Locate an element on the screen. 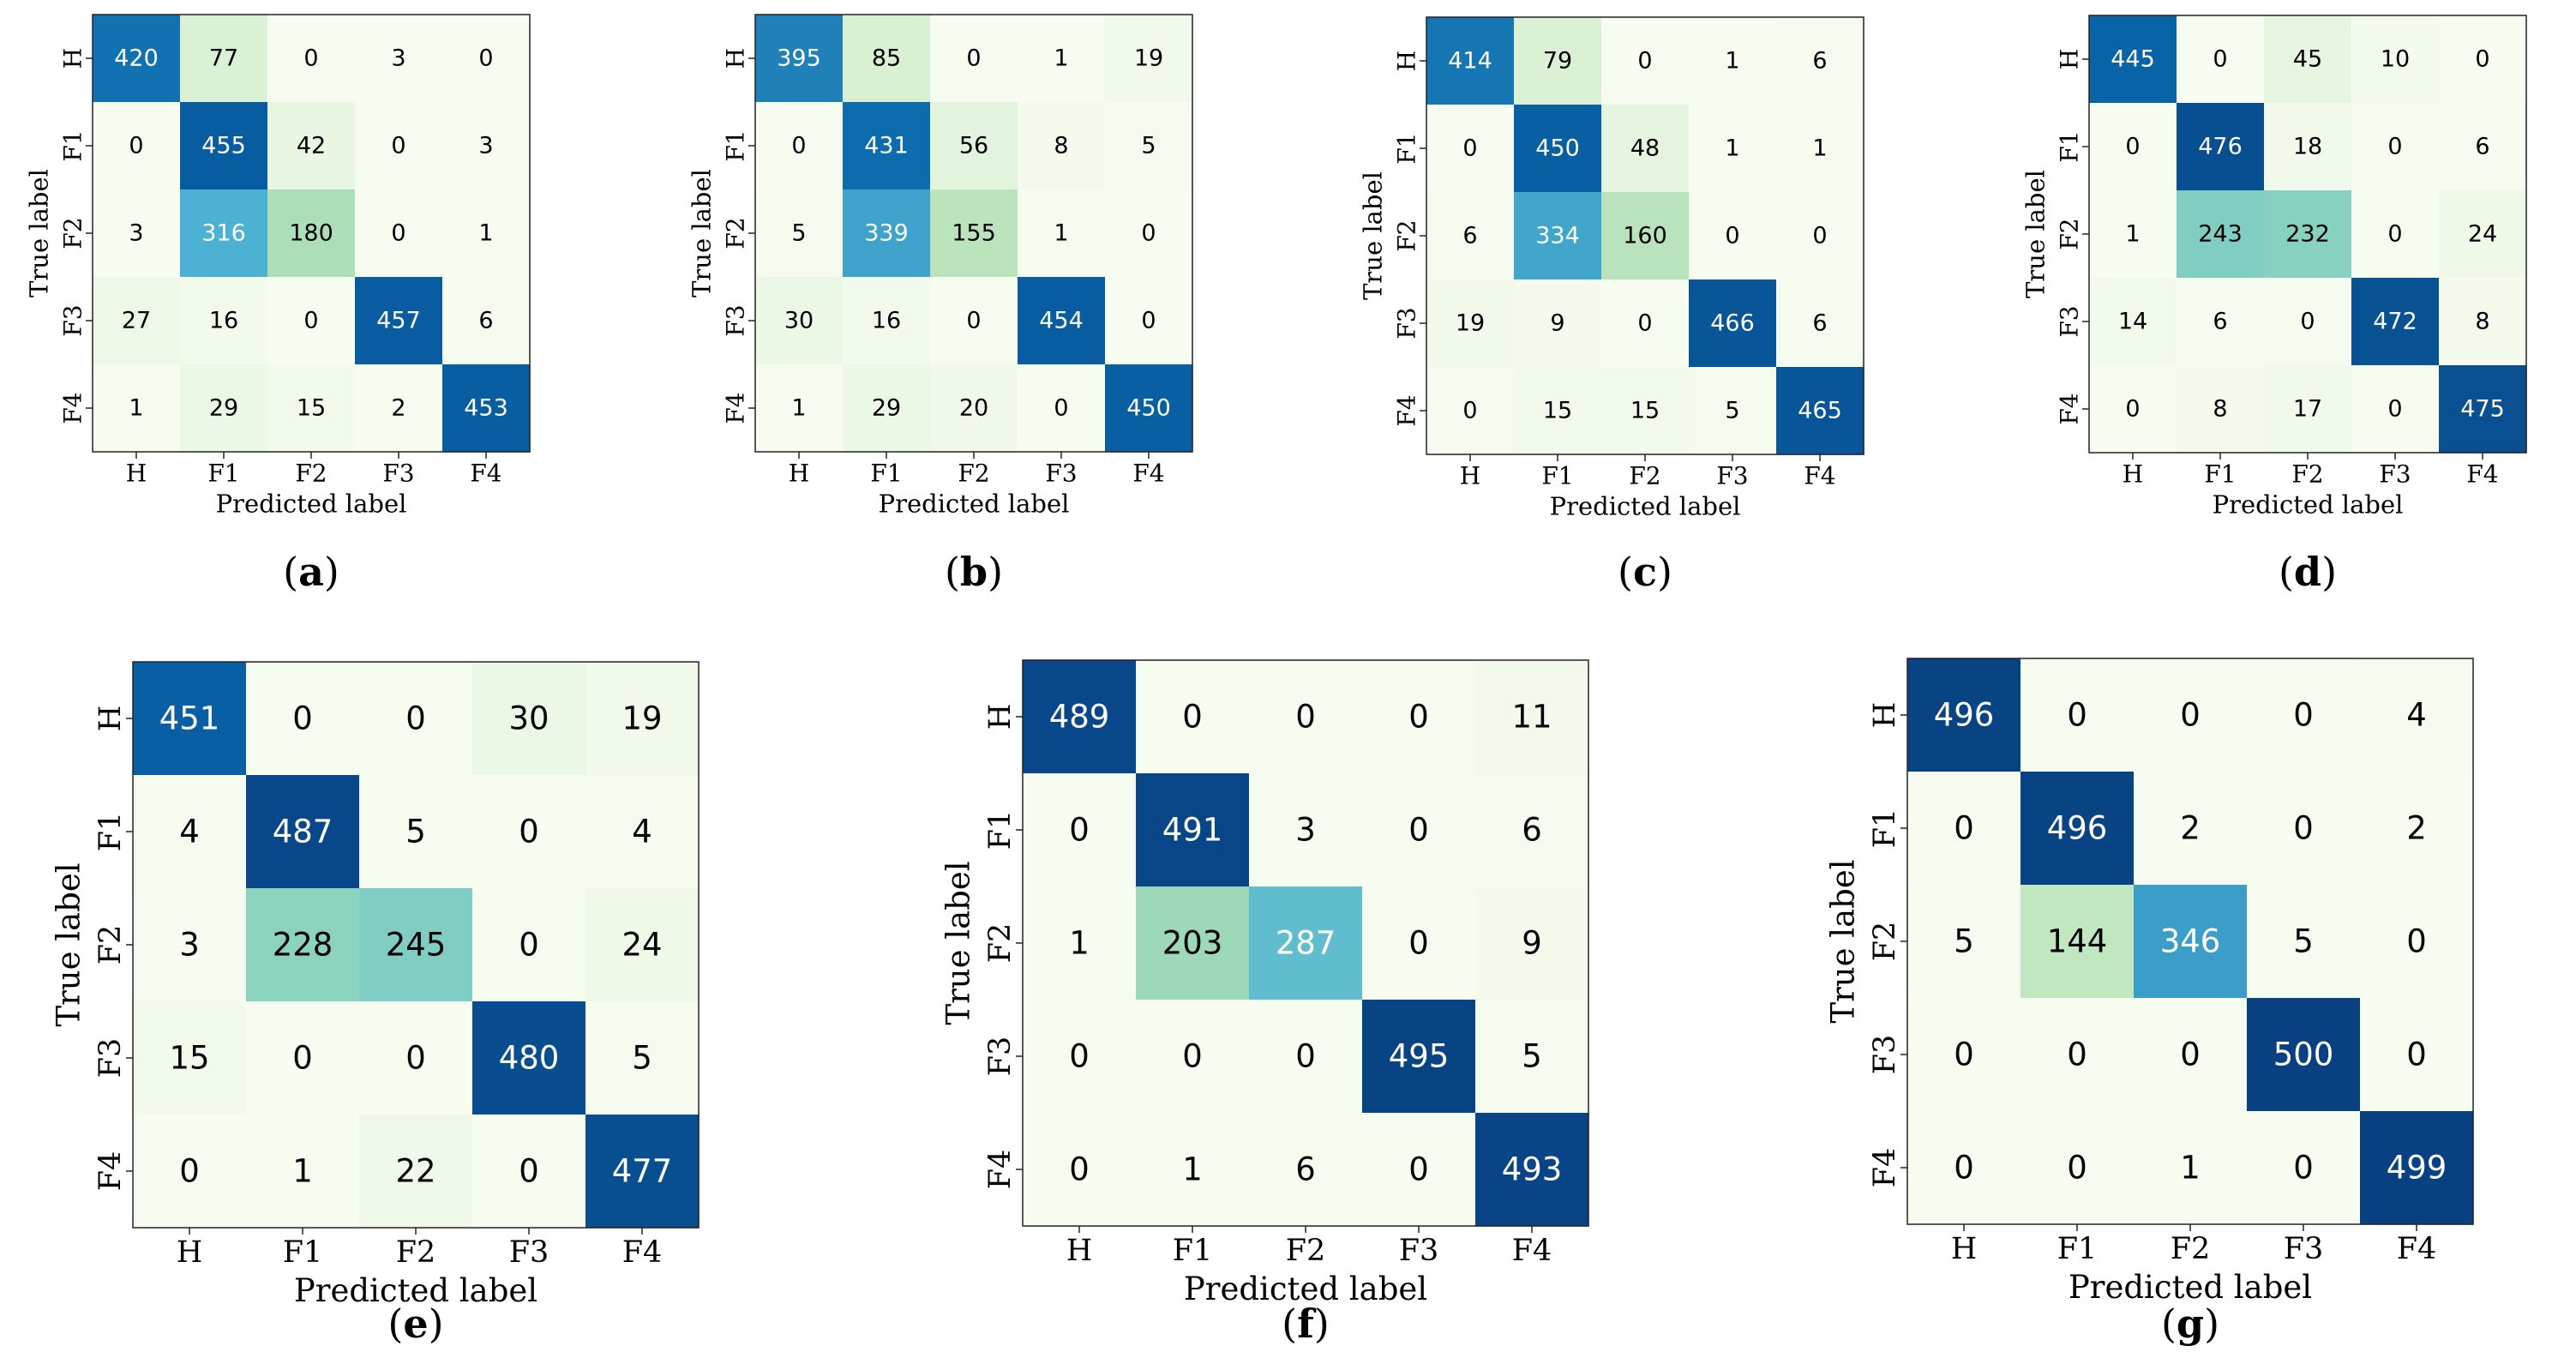  cell-value-label: 1 is located at coordinates (2132, 234).